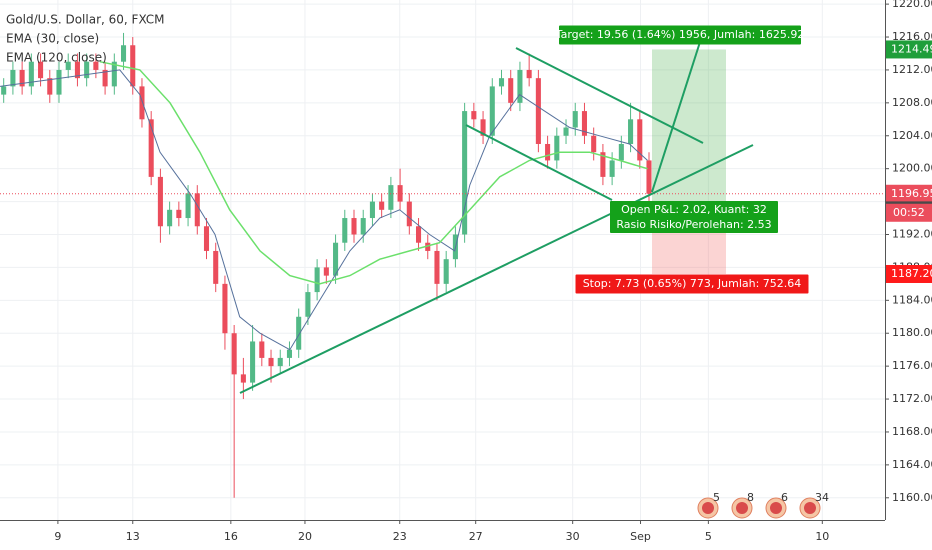 The width and height of the screenshot is (932, 550). I want to click on countdown-label: 00:52, so click(909, 212).